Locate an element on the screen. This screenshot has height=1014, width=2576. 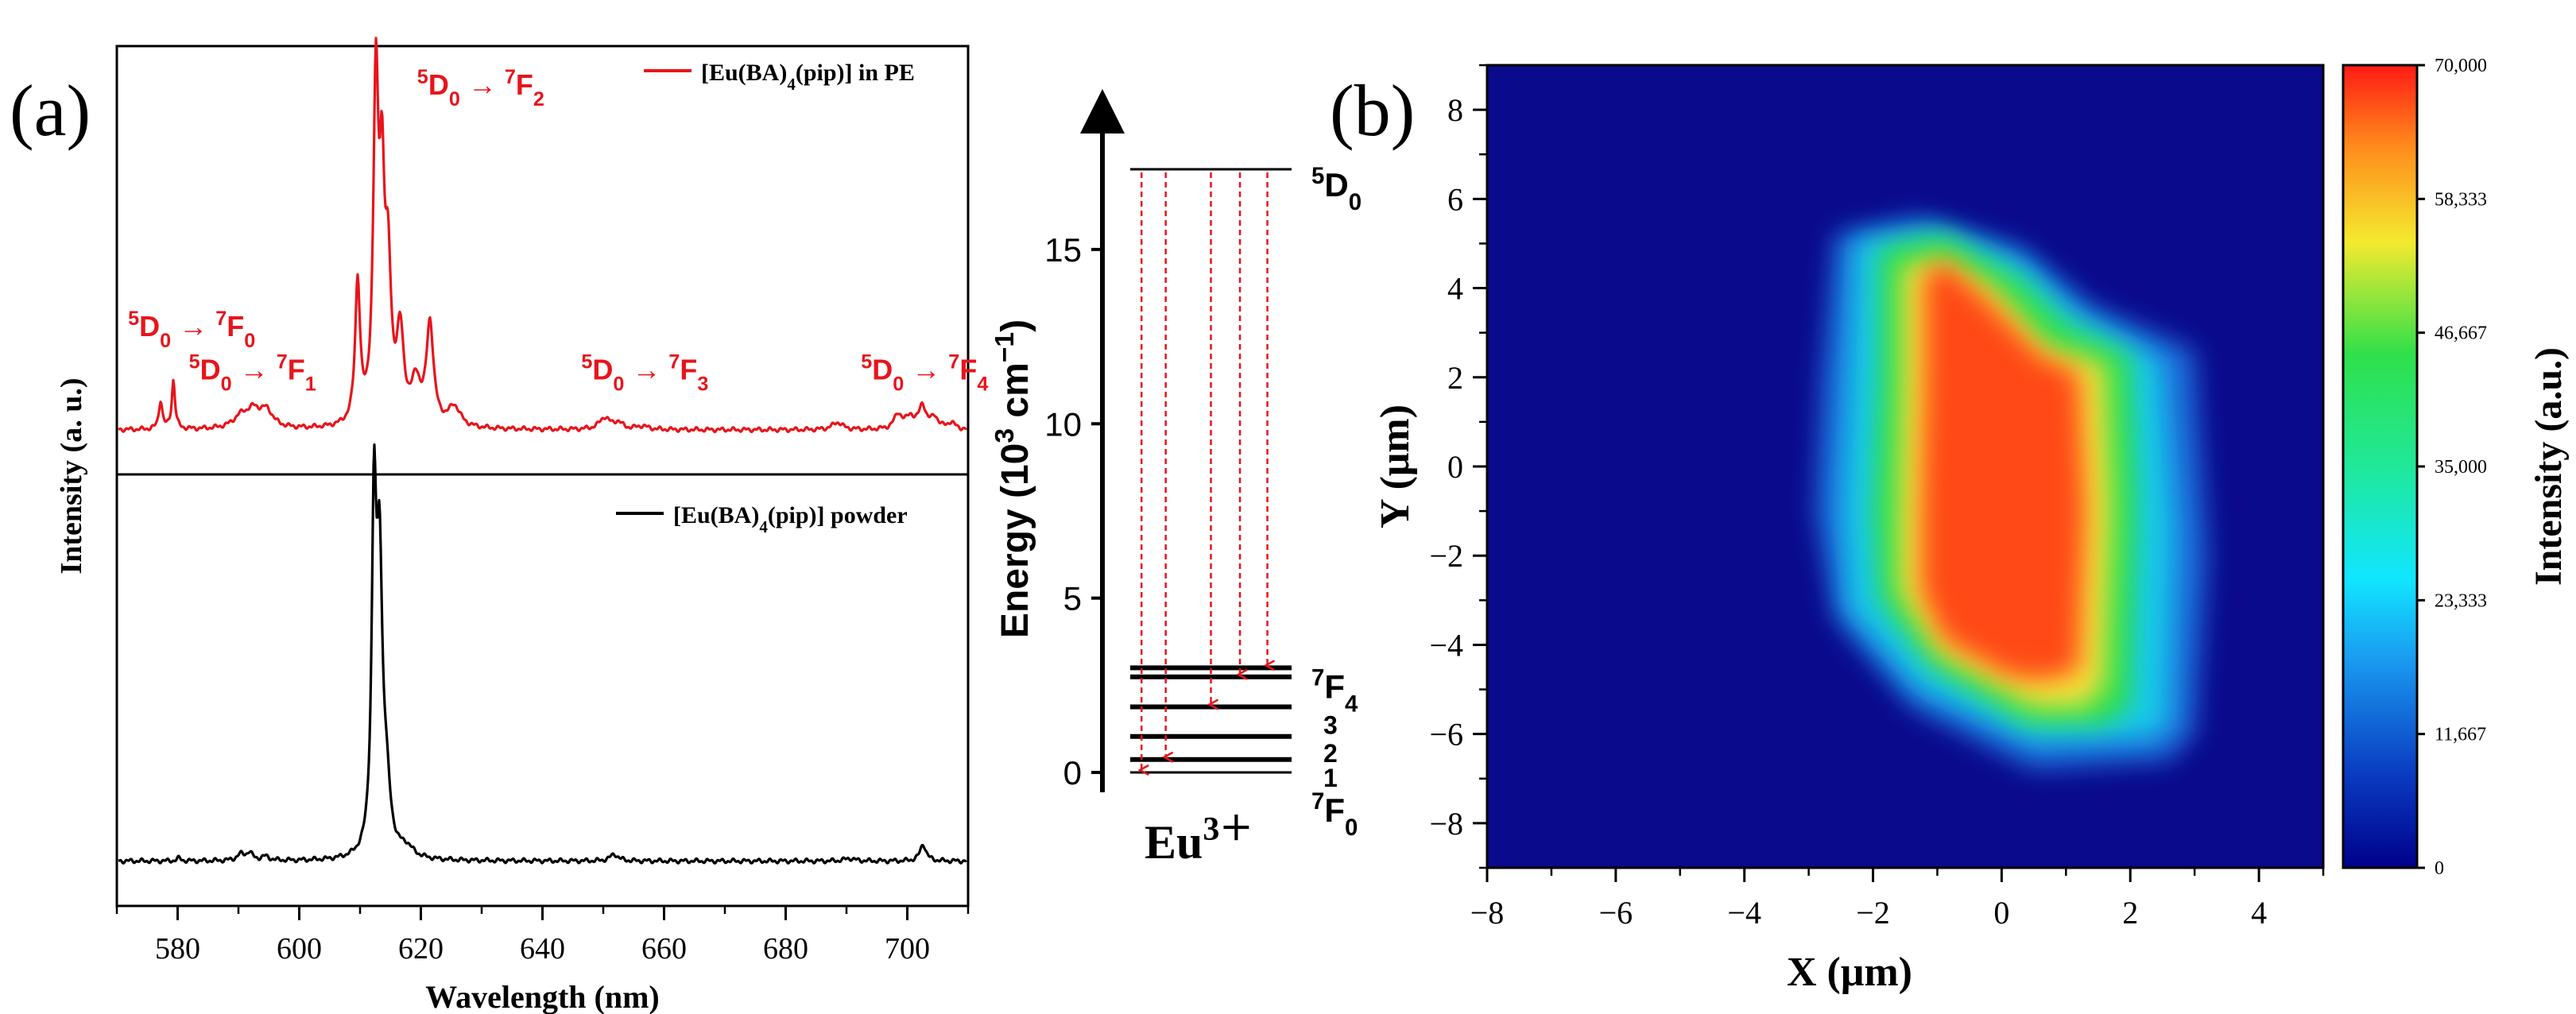
level-7f0-label: 7F0 is located at coordinates (1334, 814).